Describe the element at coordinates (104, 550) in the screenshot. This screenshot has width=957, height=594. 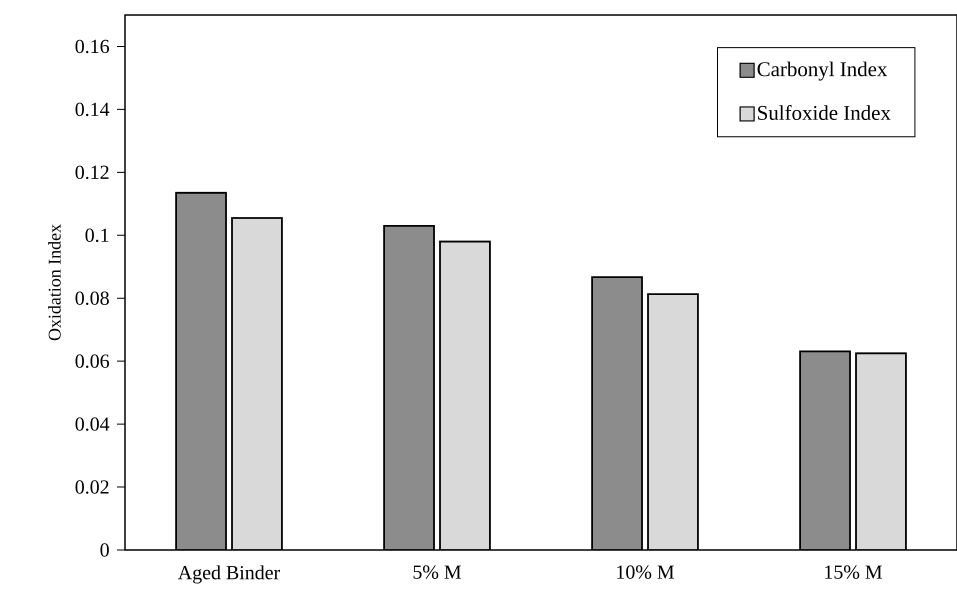
I see `y-tick-label: 0` at that location.